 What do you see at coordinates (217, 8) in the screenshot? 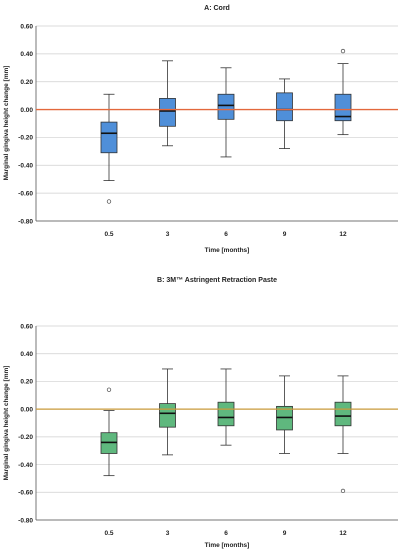
I see `panel-title: A: Cord` at bounding box center [217, 8].